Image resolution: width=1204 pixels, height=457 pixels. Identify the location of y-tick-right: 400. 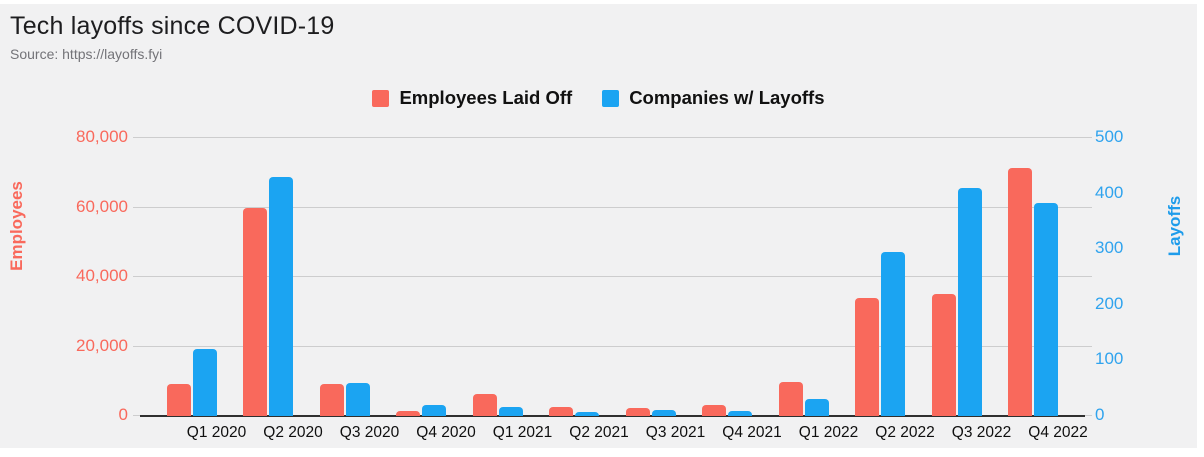
(1109, 192).